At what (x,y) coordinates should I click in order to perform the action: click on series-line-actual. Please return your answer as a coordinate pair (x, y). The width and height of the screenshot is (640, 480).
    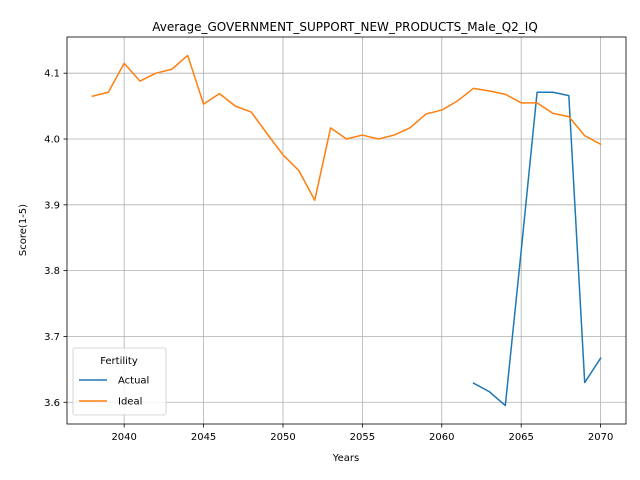
    Looking at the image, I should click on (537, 249).